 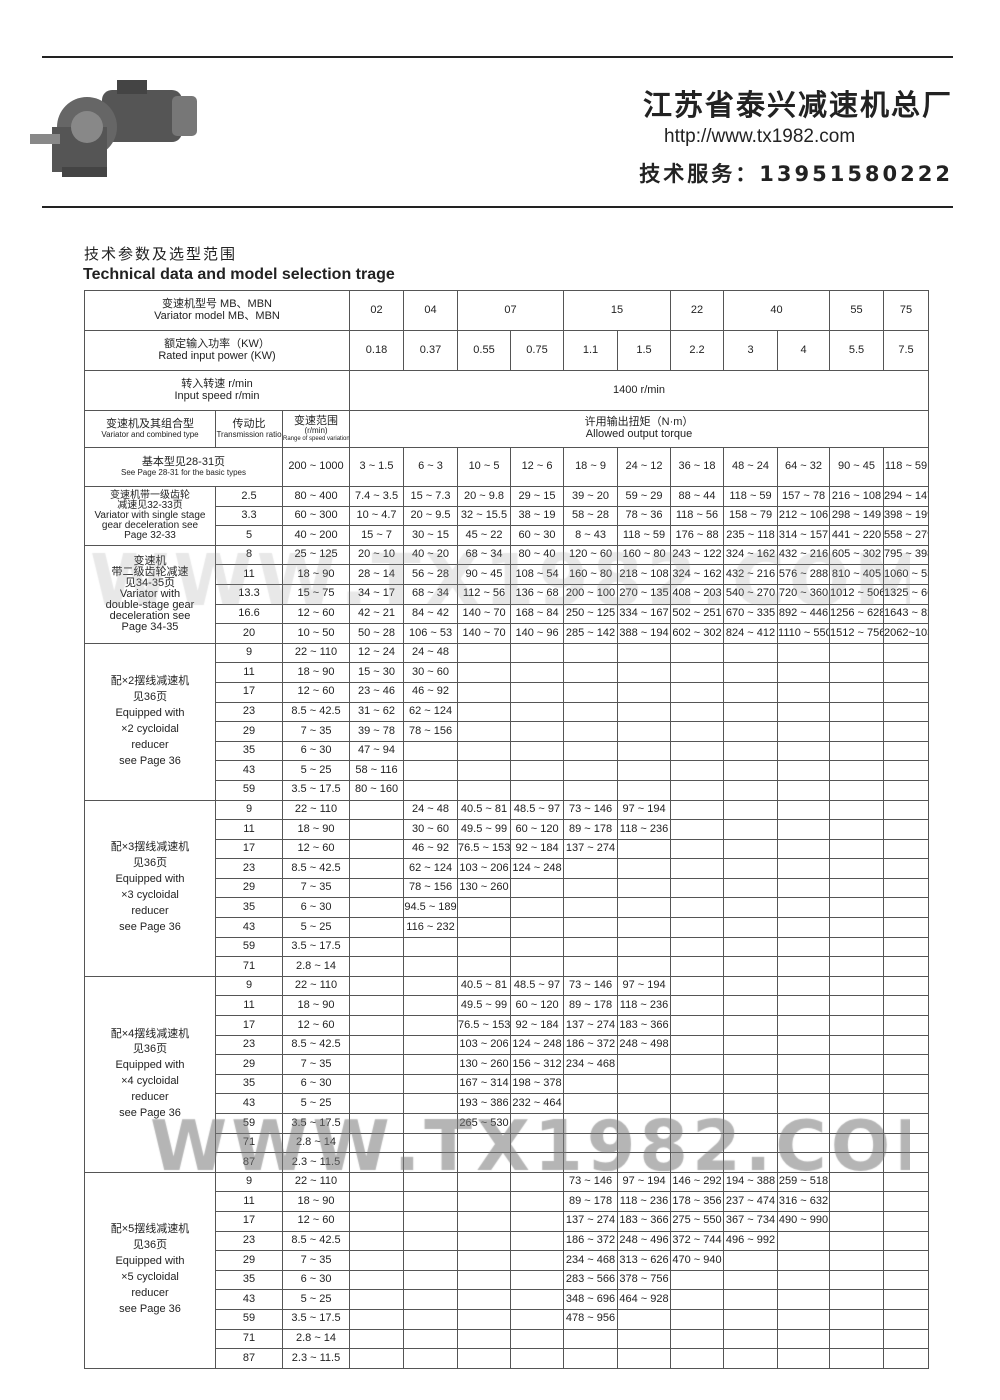 What do you see at coordinates (377, 653) in the screenshot?
I see `torque-cell: 12 ~ 24` at bounding box center [377, 653].